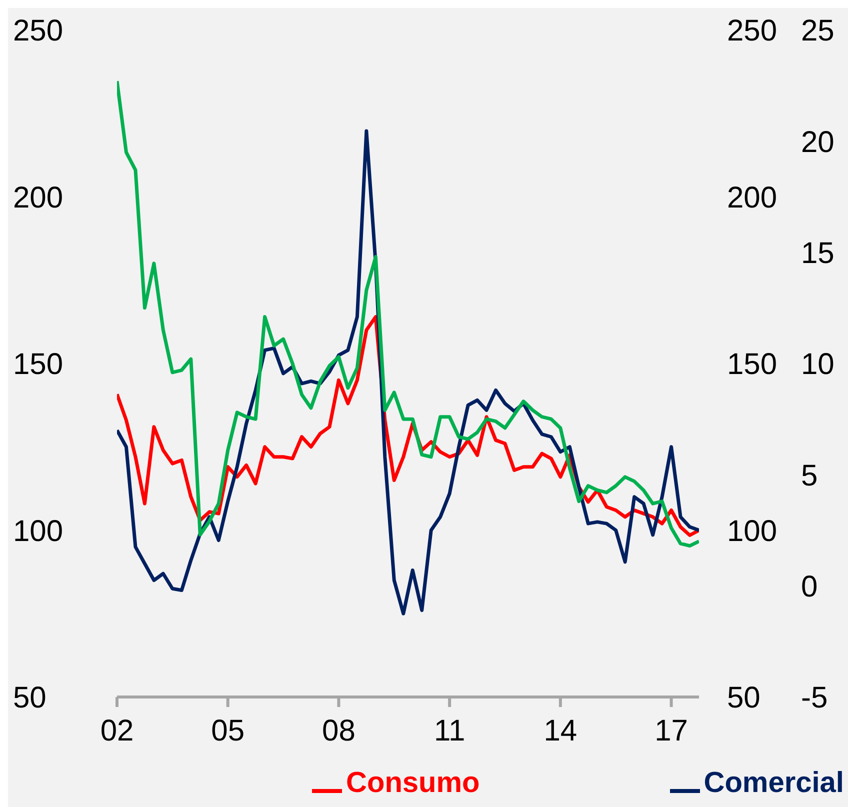  Describe the element at coordinates (671, 731) in the screenshot. I see `x-tick-label: 17` at that location.